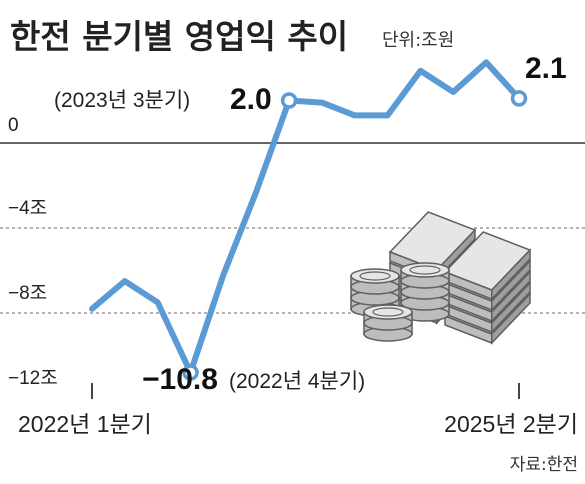  I want to click on source-label: 자료:한전, so click(544, 465).